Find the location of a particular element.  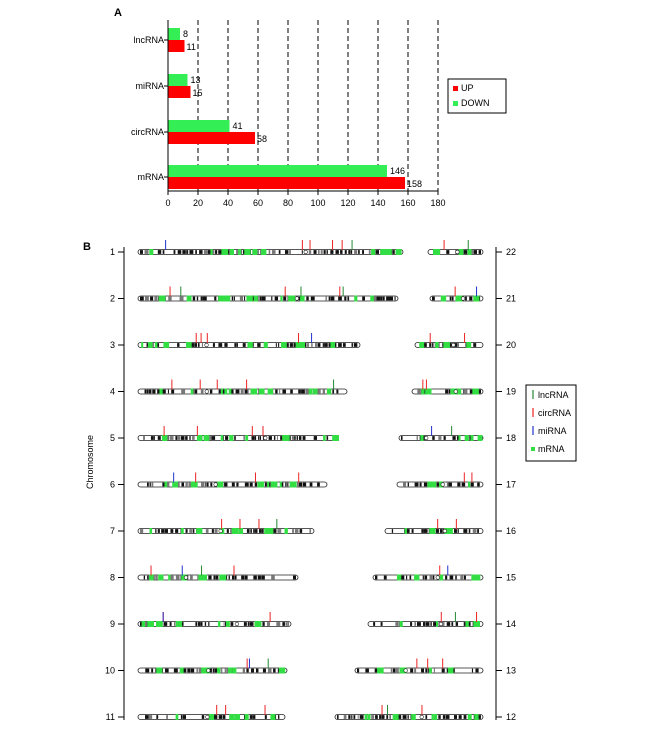

legend-box is located at coordinates (477, 96).